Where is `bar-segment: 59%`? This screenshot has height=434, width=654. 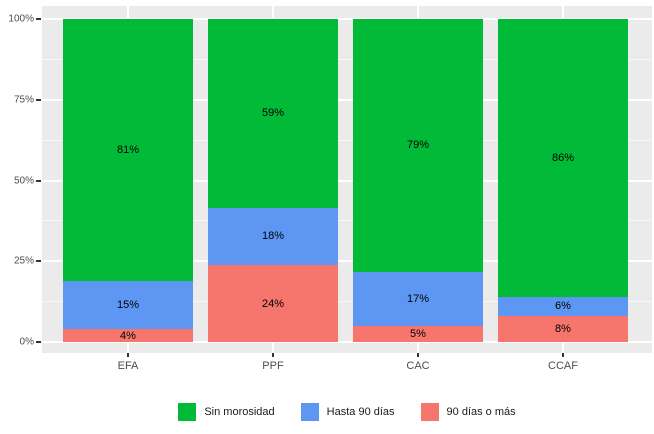
bar-segment: 59% is located at coordinates (273, 113).